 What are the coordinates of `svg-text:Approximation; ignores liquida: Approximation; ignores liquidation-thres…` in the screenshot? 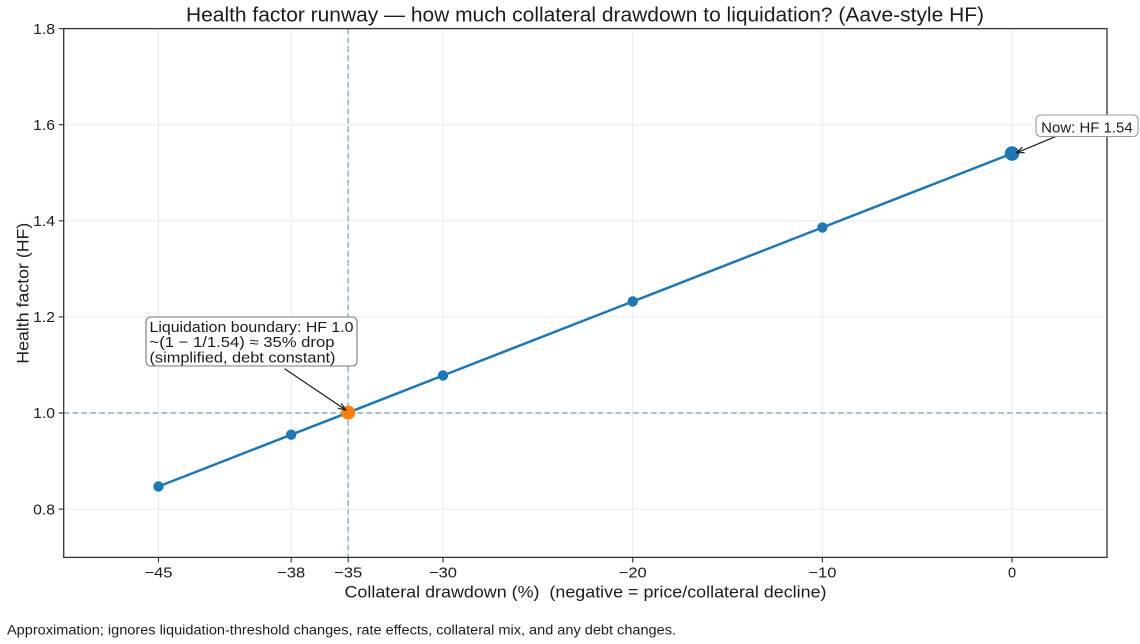 It's located at (341, 629).